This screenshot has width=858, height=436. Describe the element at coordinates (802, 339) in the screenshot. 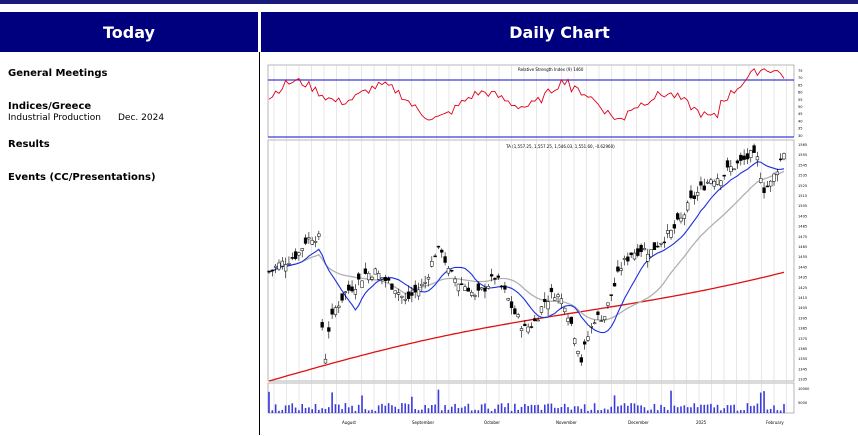

I see `price-tick-label: 1375` at that location.